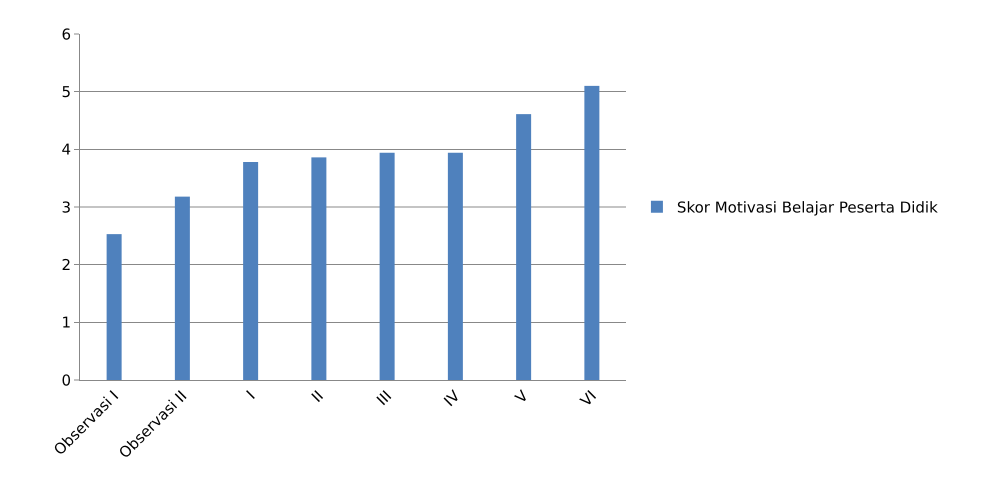  I want to click on y-tick-label: 0, so click(66, 380).